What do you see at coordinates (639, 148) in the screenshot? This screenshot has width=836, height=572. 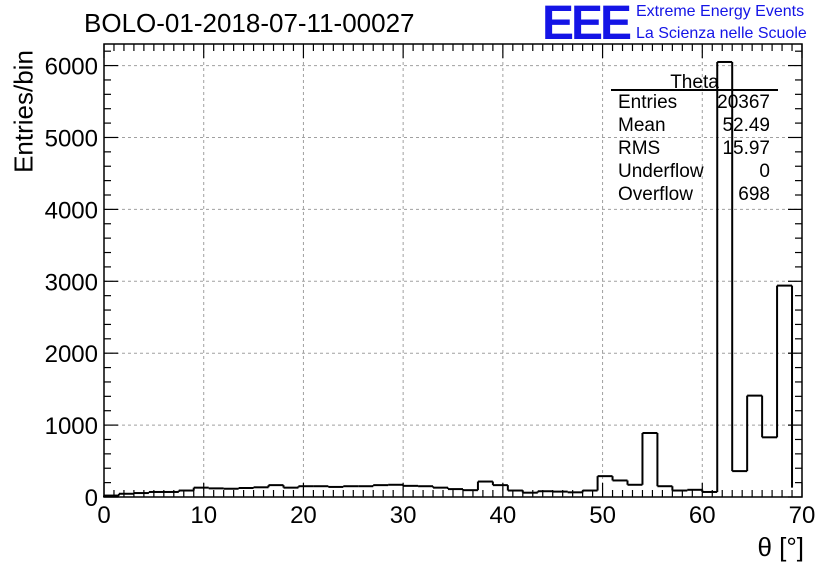 I see `stats-key: RMS` at bounding box center [639, 148].